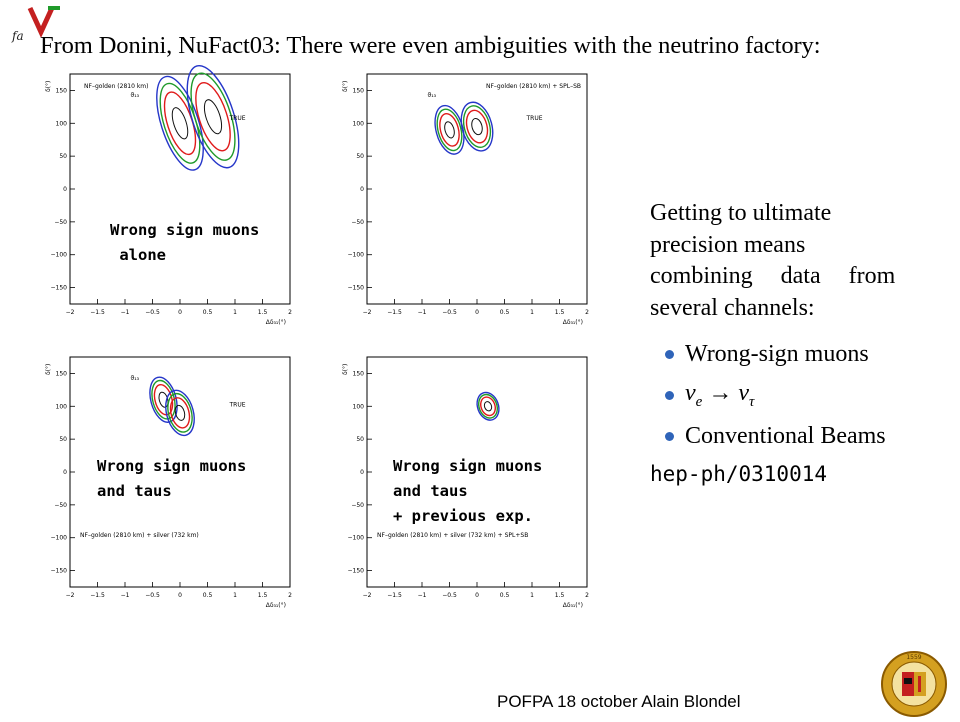 Image resolution: width=960 pixels, height=722 pixels. I want to click on overlay-label: Wrong sign muons alone, so click(185, 242).